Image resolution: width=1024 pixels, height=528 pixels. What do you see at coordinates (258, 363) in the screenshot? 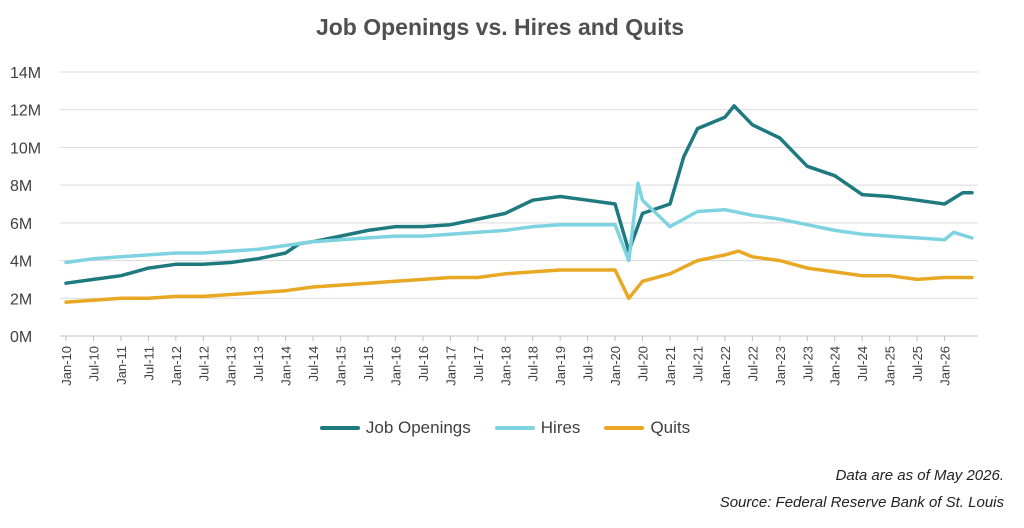
I see `x-tick-label: Jul-13` at bounding box center [258, 363].